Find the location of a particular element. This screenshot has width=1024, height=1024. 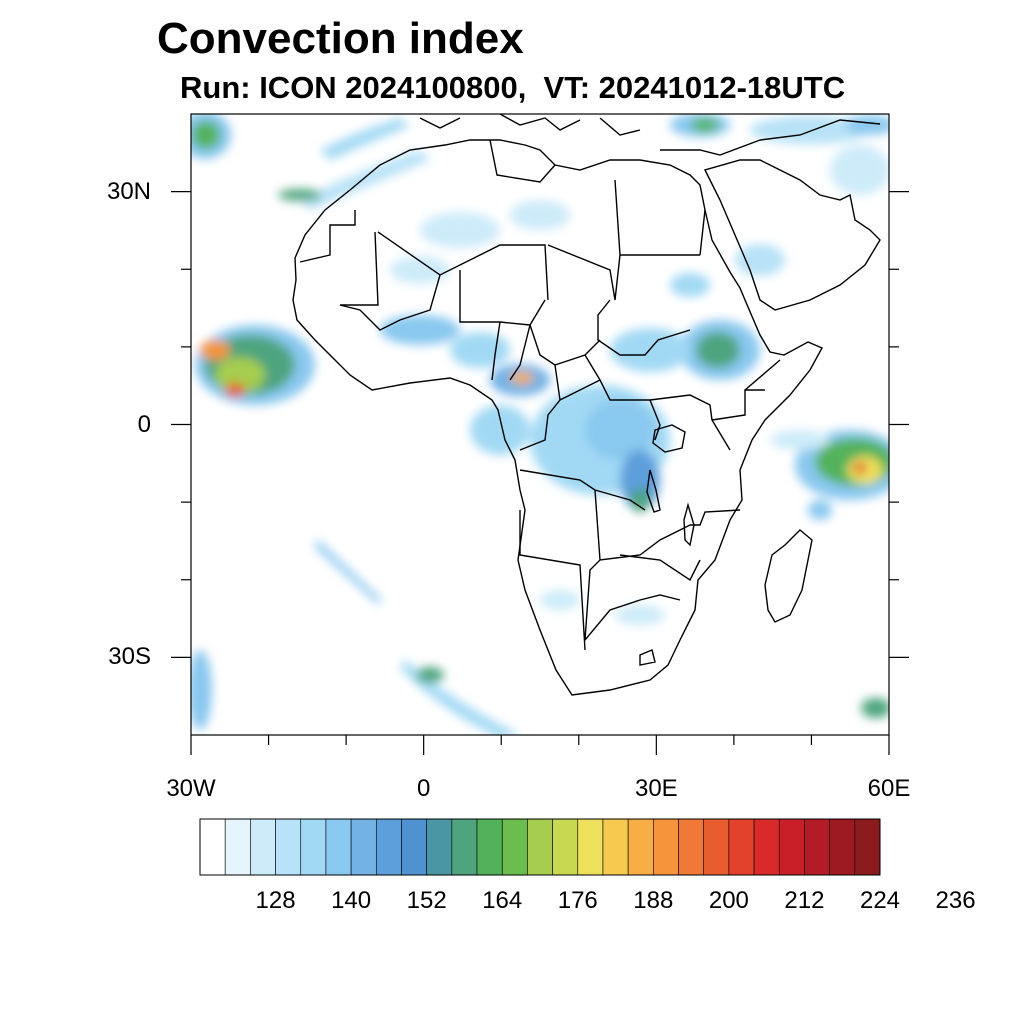

colorbar-label: 212 is located at coordinates (804, 900).